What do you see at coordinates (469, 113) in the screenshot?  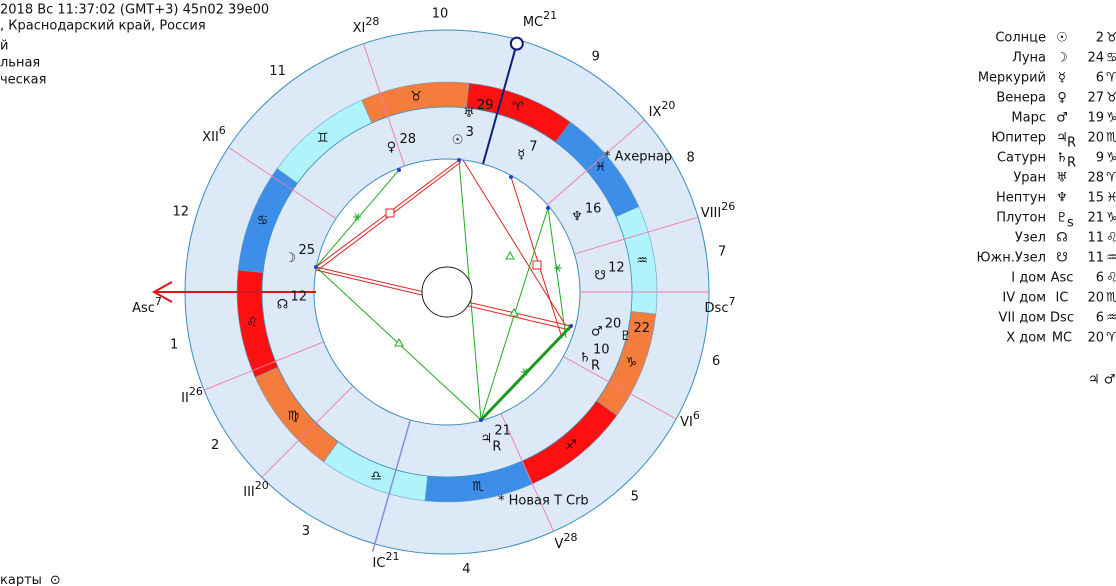 I see `planet-glyph: ♅` at bounding box center [469, 113].